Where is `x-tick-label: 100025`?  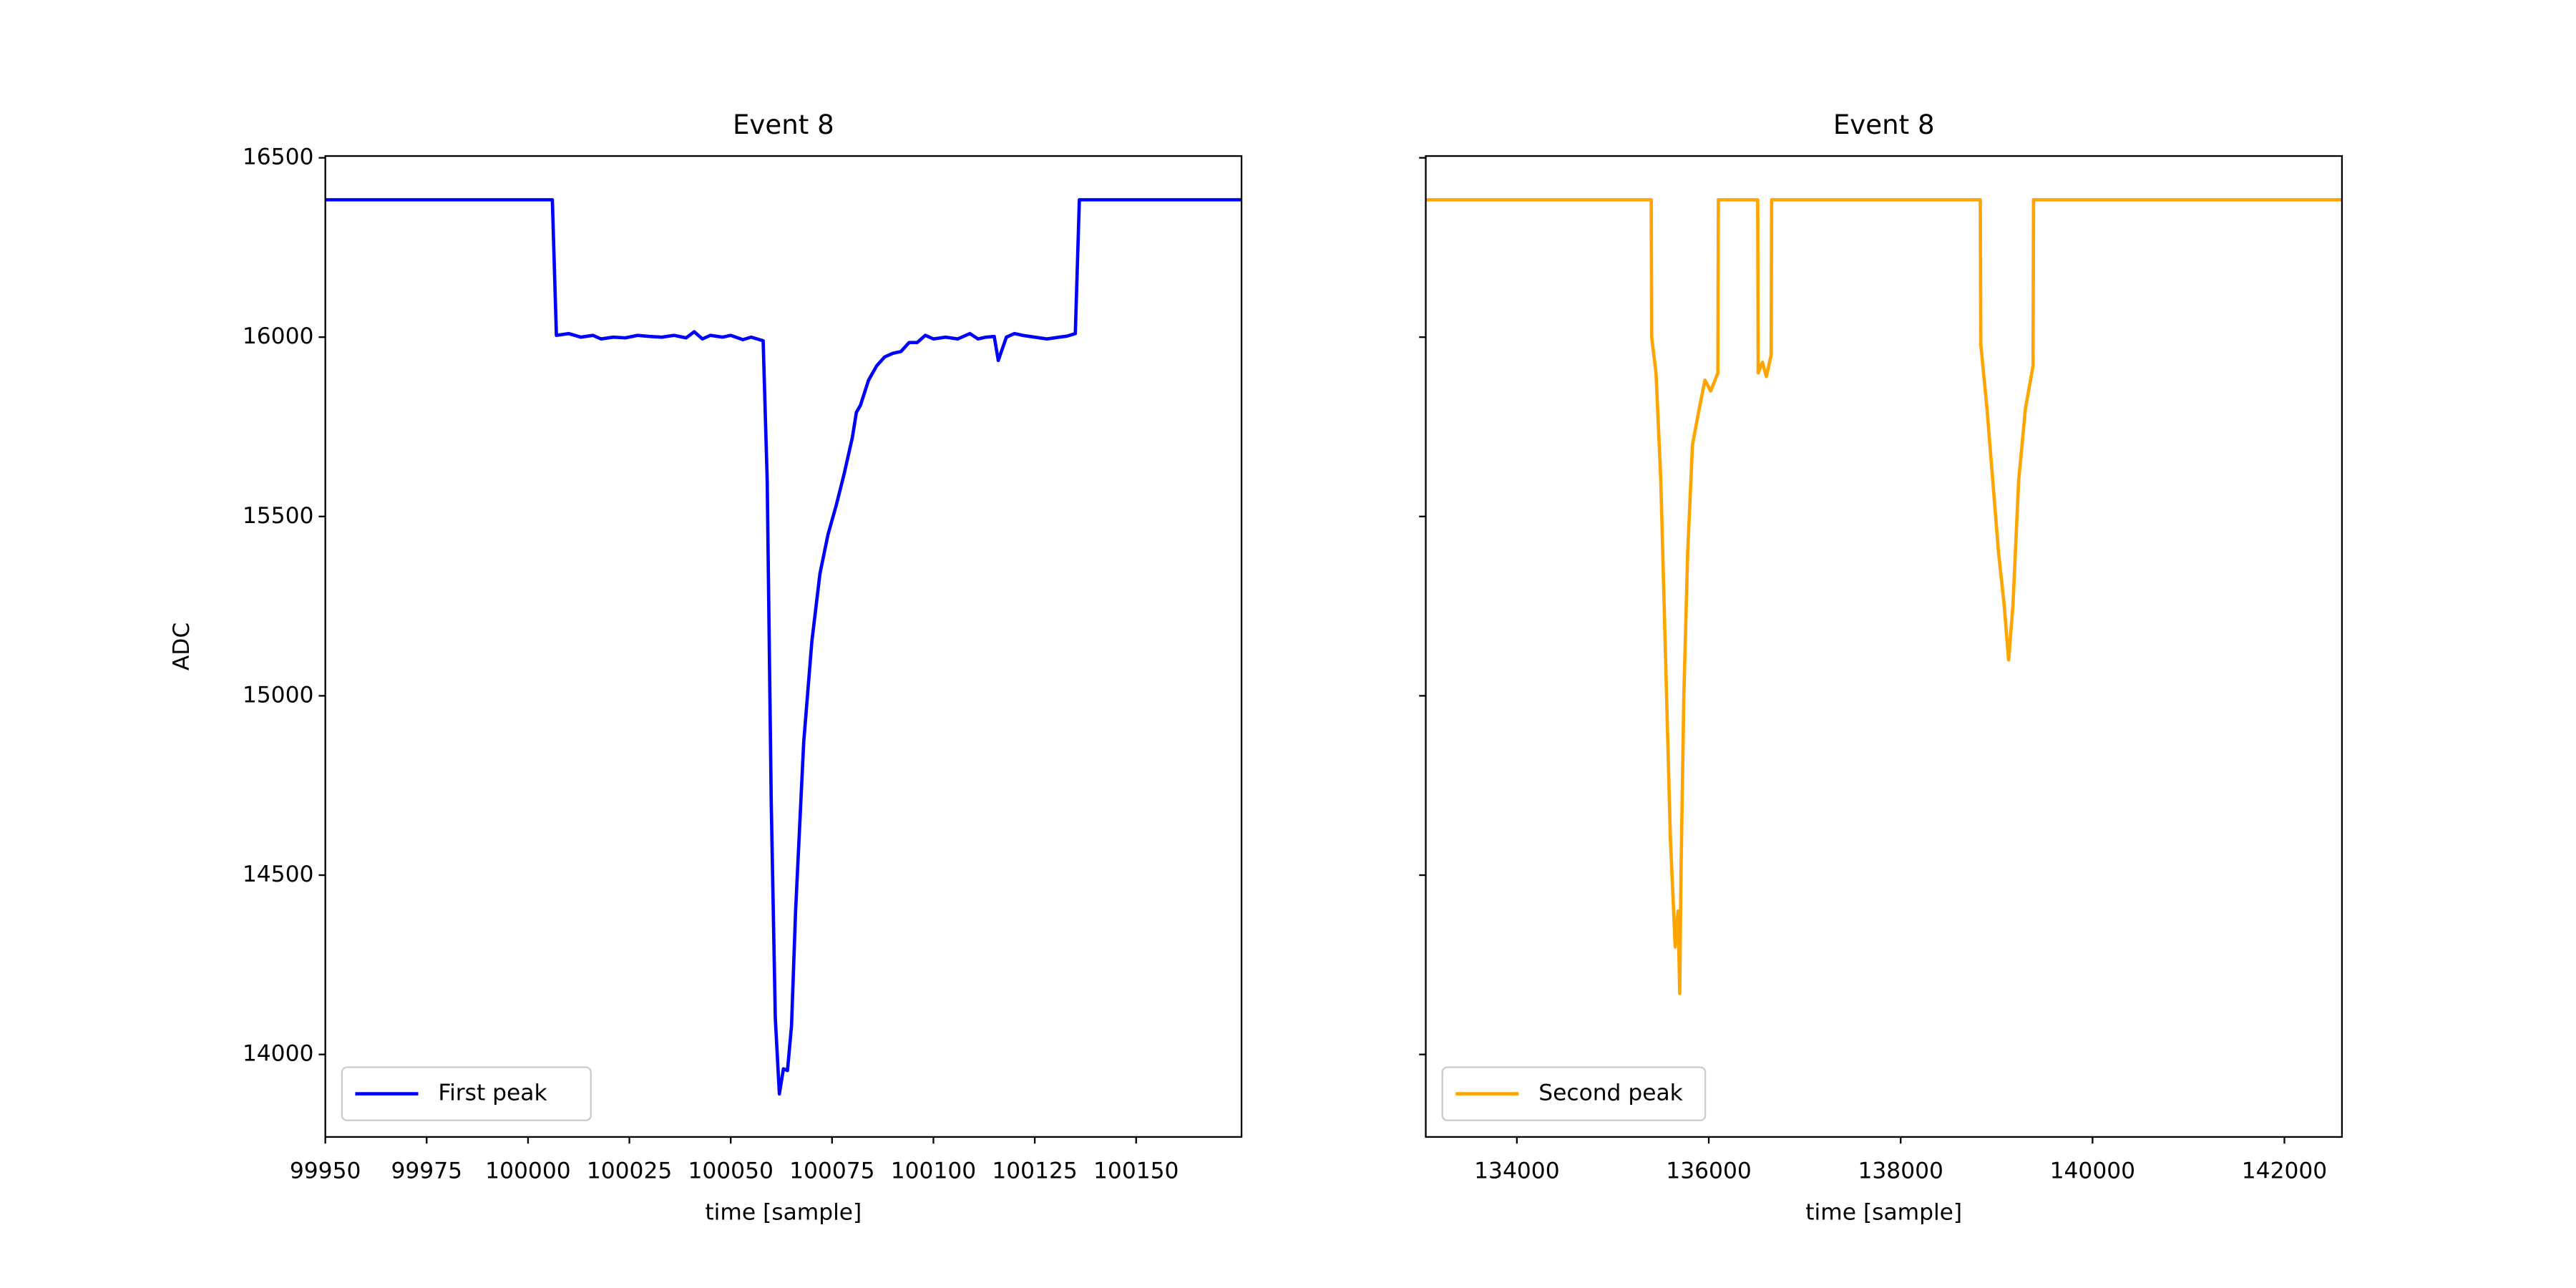 x-tick-label: 100025 is located at coordinates (629, 1171).